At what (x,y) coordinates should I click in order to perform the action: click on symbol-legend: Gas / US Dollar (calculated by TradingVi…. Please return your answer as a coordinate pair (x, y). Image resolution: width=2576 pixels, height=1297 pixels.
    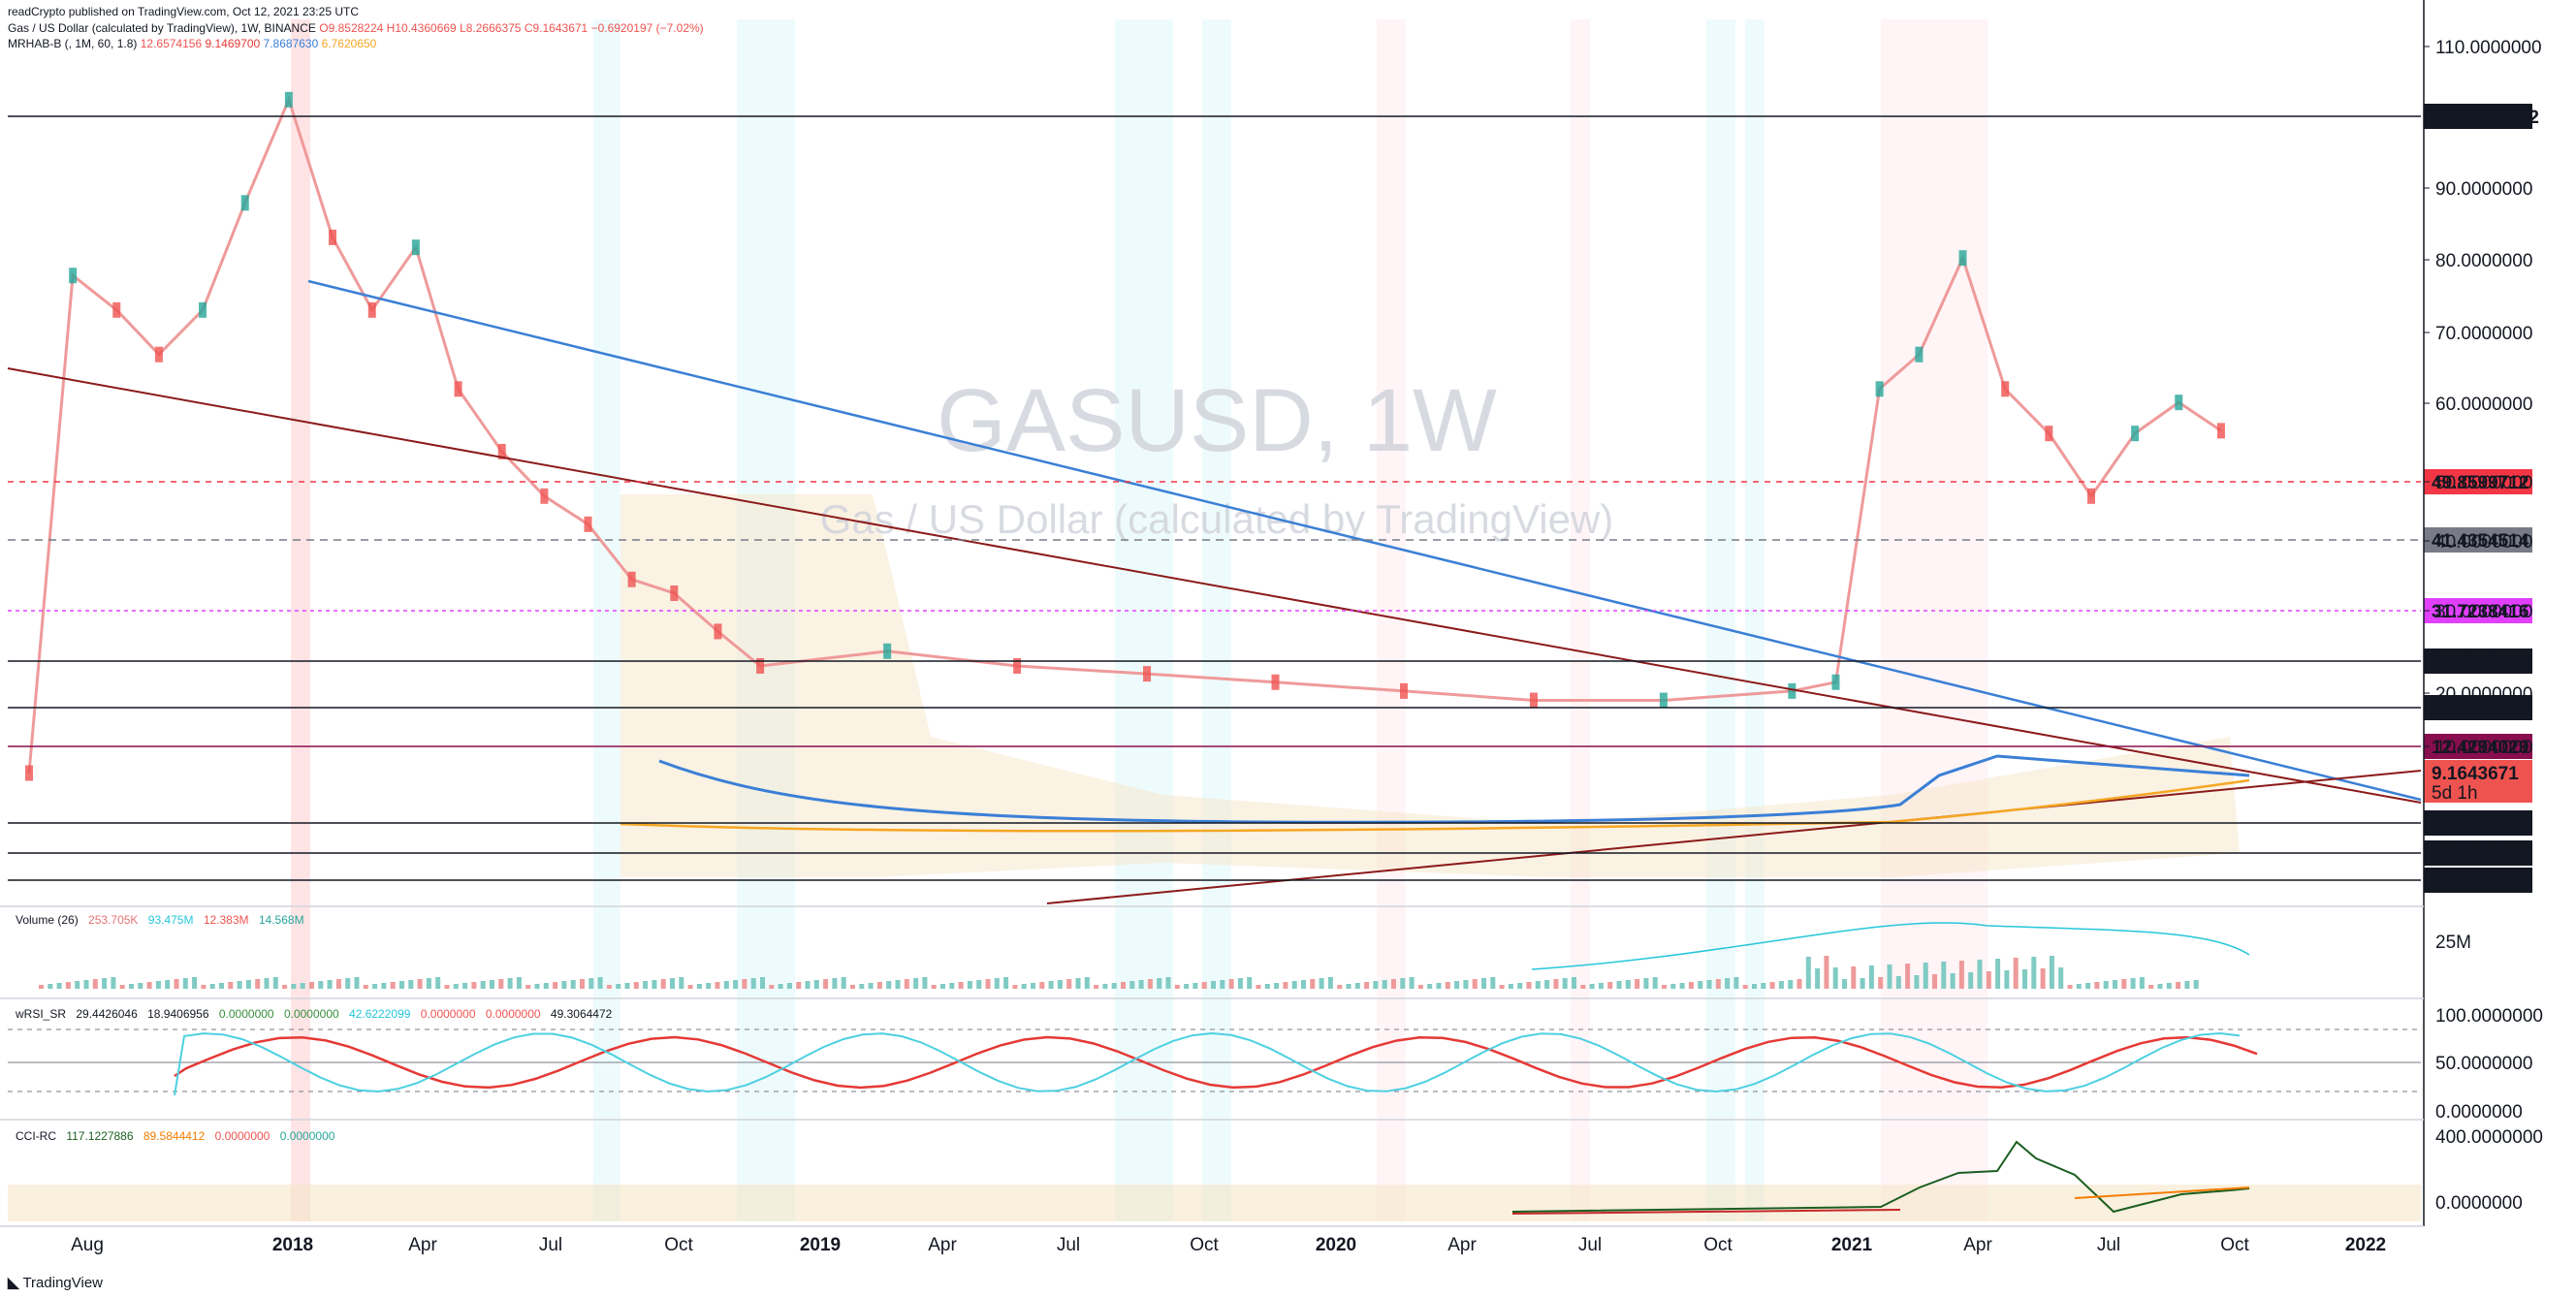
    Looking at the image, I should click on (356, 28).